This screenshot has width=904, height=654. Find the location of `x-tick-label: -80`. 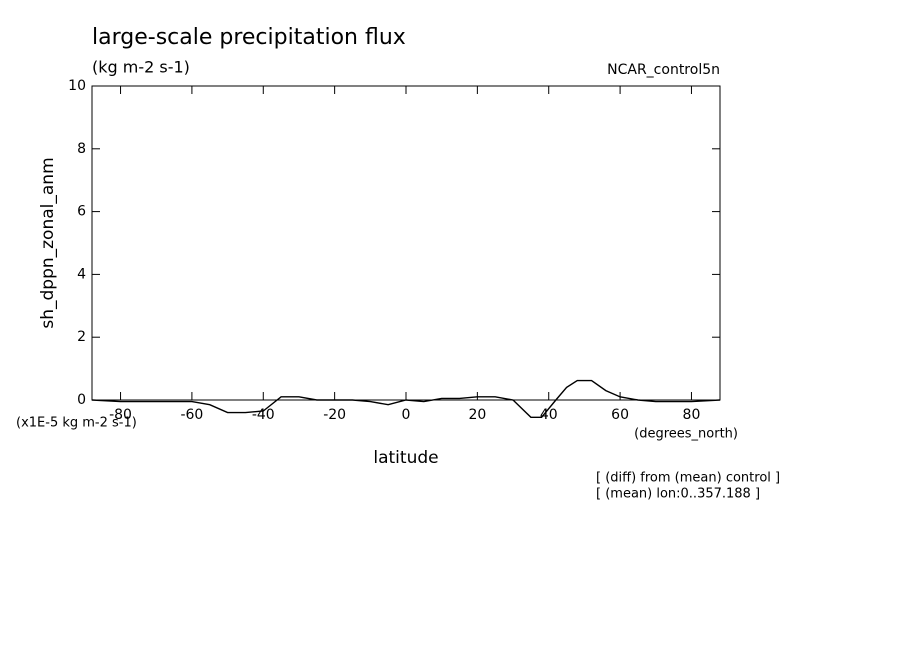

x-tick-label: -80 is located at coordinates (120, 415).